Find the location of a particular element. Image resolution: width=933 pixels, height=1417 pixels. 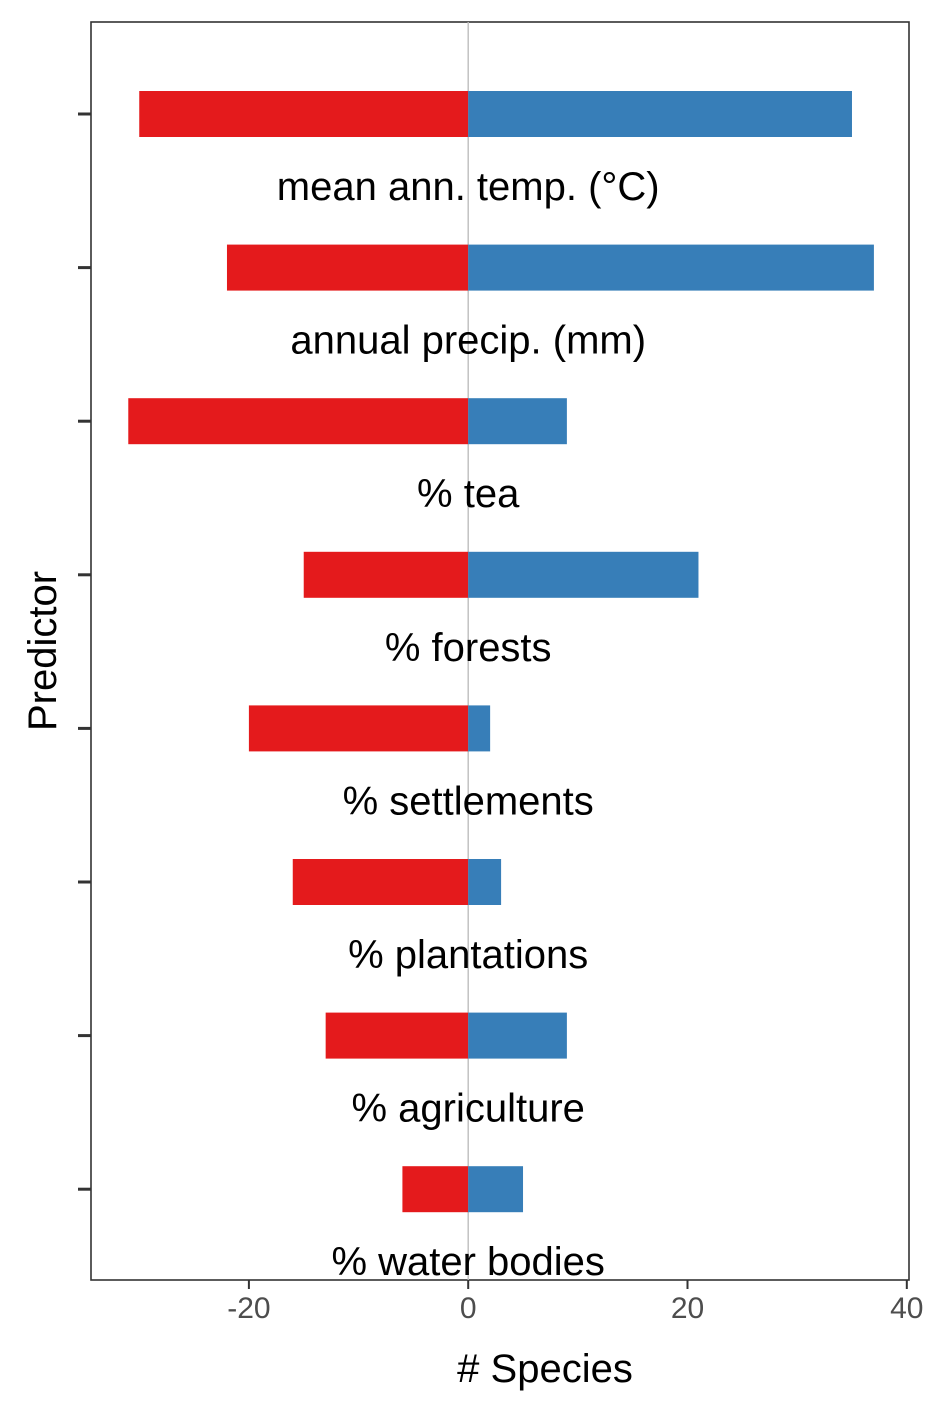

bar-category-label: % forests is located at coordinates (468, 648).